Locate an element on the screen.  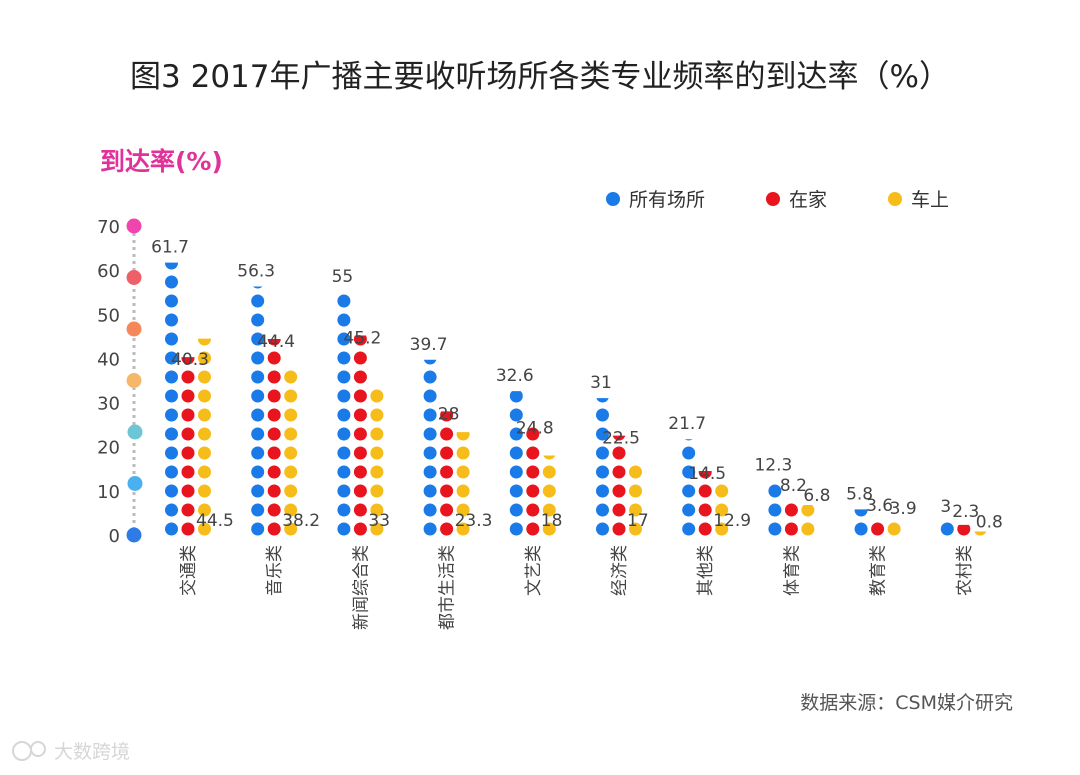
value-label-all: 31 is located at coordinates (601, 383).